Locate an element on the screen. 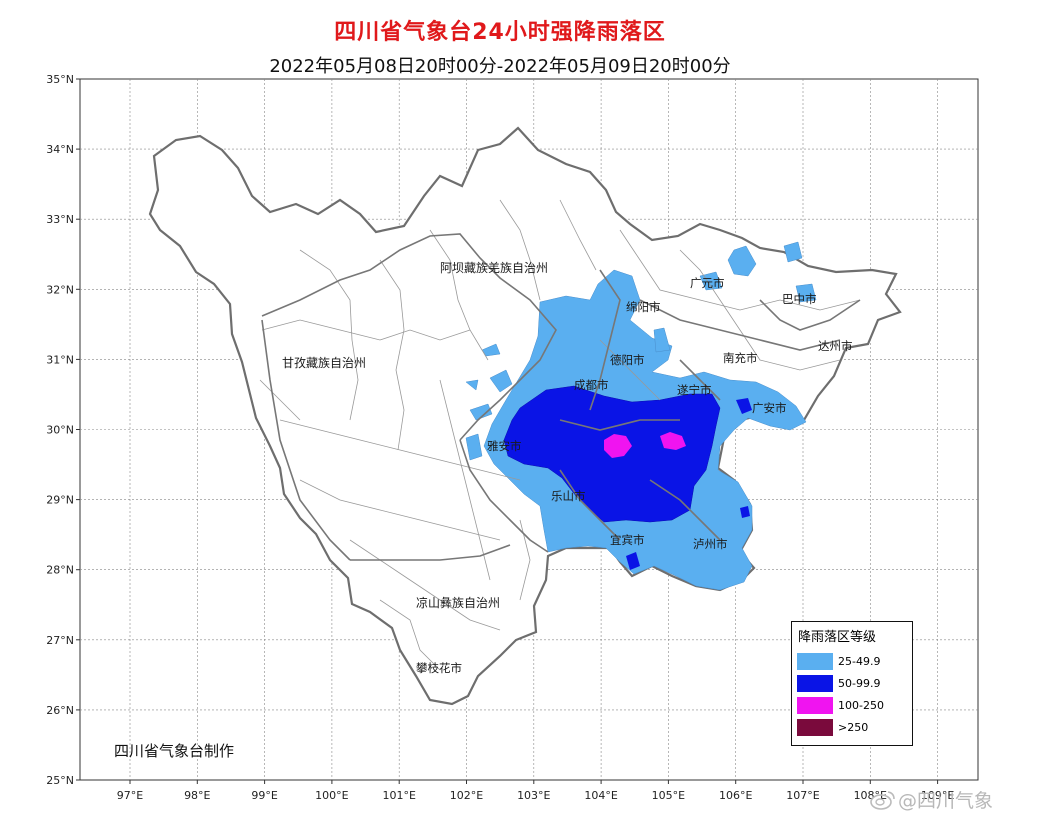  longitude-label: 104°E is located at coordinates (600, 795).